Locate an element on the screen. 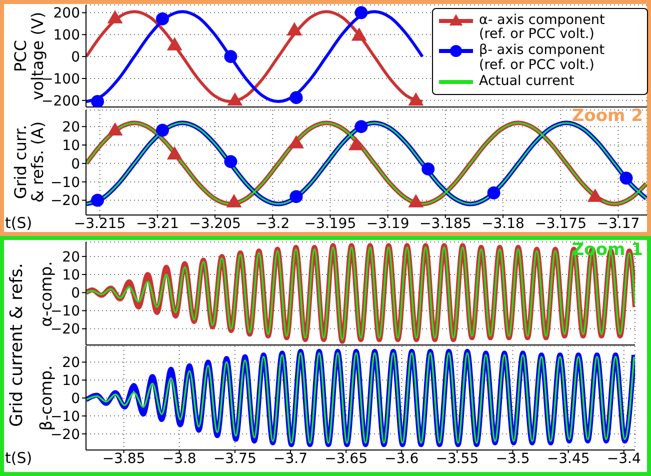 This screenshot has width=651, height=476. x-tick-label: −3.195 is located at coordinates (330, 224).